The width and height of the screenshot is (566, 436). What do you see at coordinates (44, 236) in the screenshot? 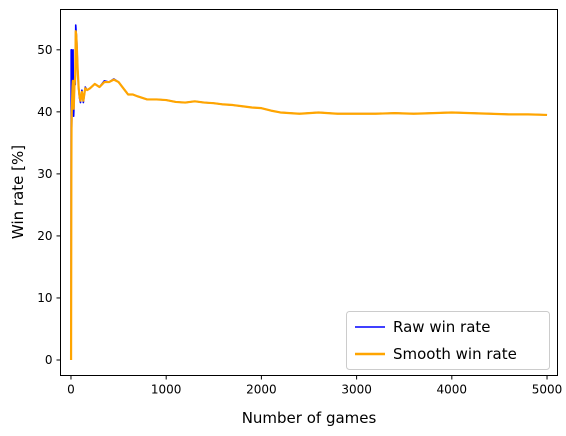
I see `y-tick-label: 20` at bounding box center [44, 236].